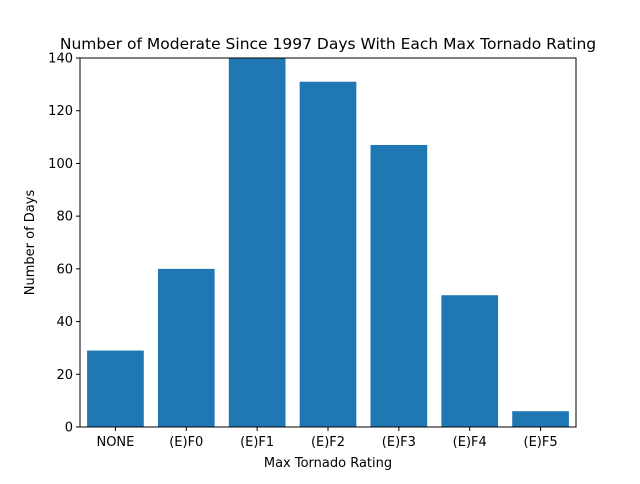 The width and height of the screenshot is (640, 484). I want to click on y-tick-label-6: 120, so click(60, 111).